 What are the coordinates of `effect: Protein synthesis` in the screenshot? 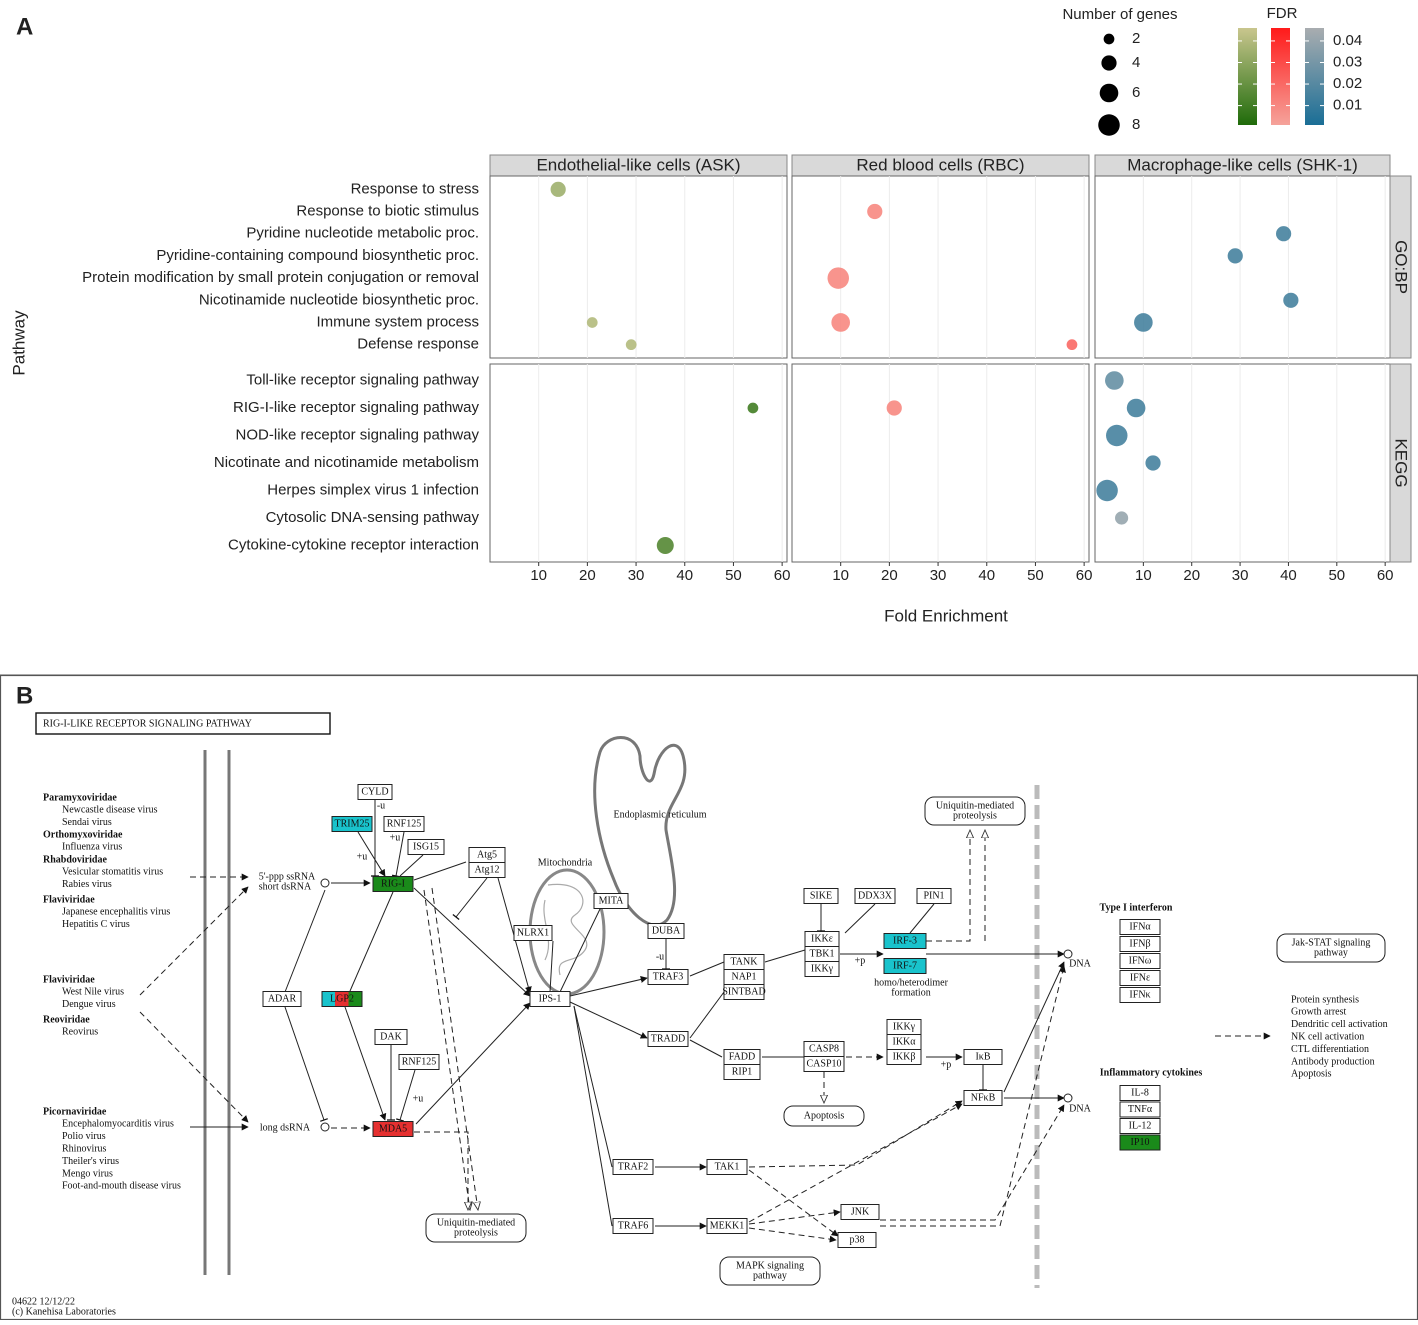 It's located at (1325, 999).